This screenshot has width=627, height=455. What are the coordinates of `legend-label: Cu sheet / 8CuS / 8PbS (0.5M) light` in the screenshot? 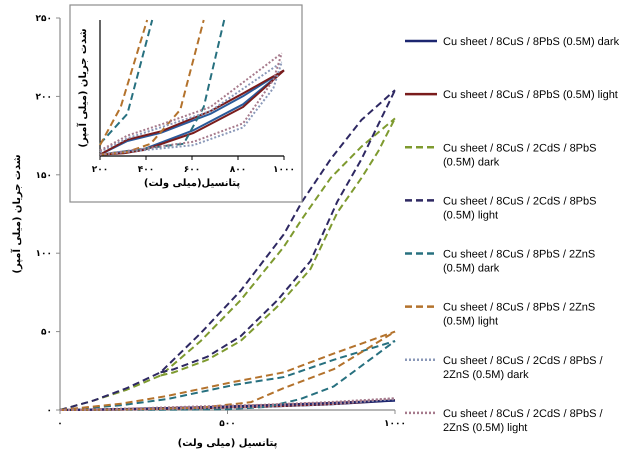 It's located at (530, 95).